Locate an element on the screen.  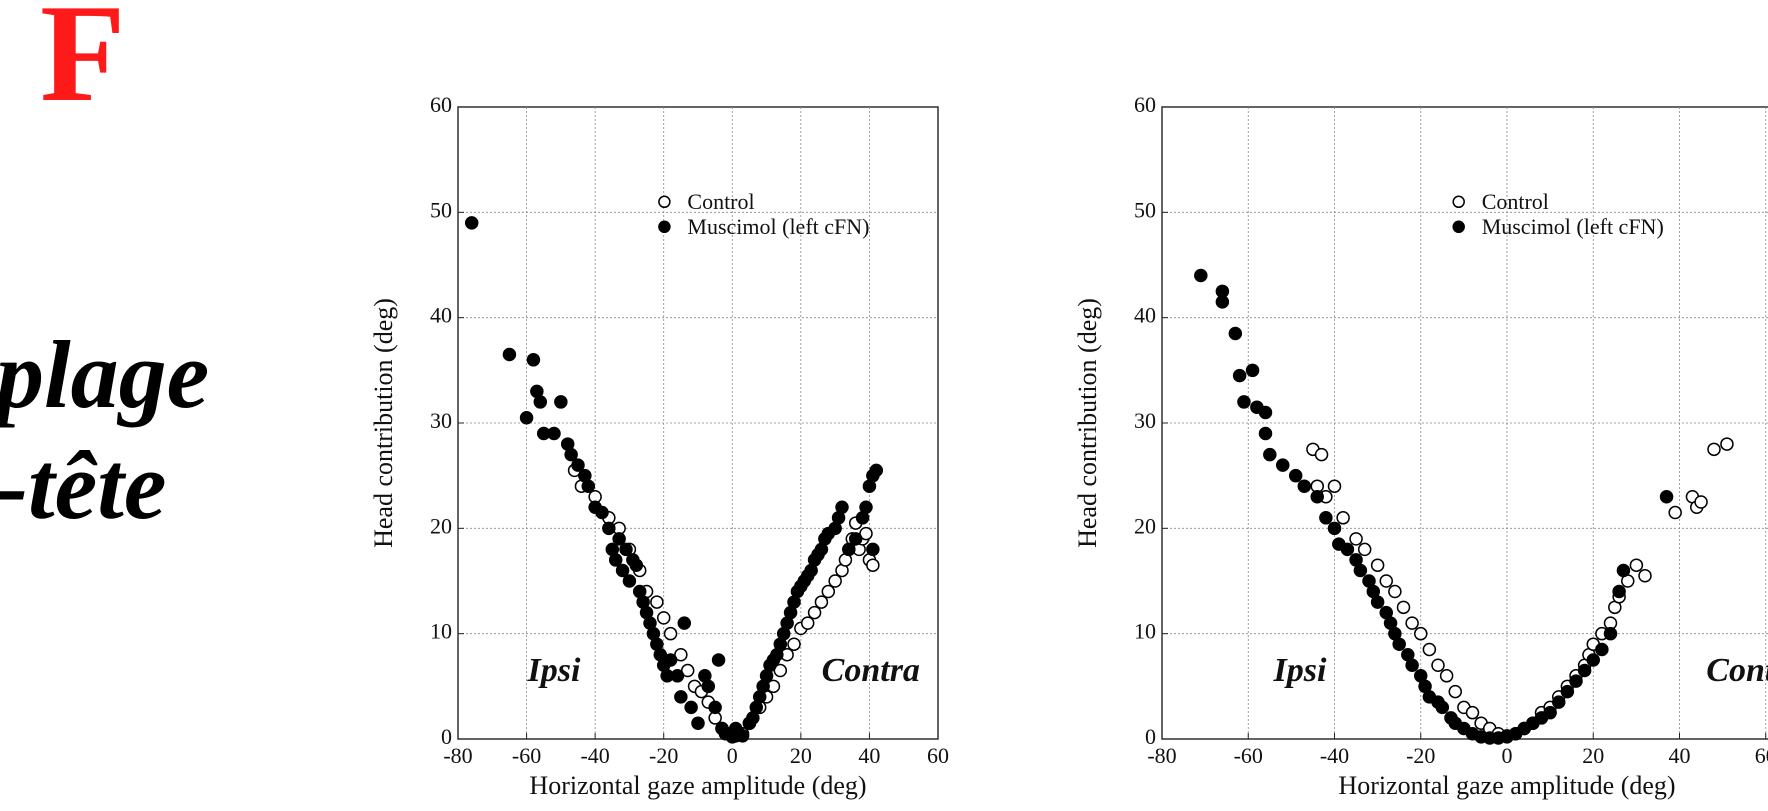
x-tick-label: 60 is located at coordinates (1761, 755).